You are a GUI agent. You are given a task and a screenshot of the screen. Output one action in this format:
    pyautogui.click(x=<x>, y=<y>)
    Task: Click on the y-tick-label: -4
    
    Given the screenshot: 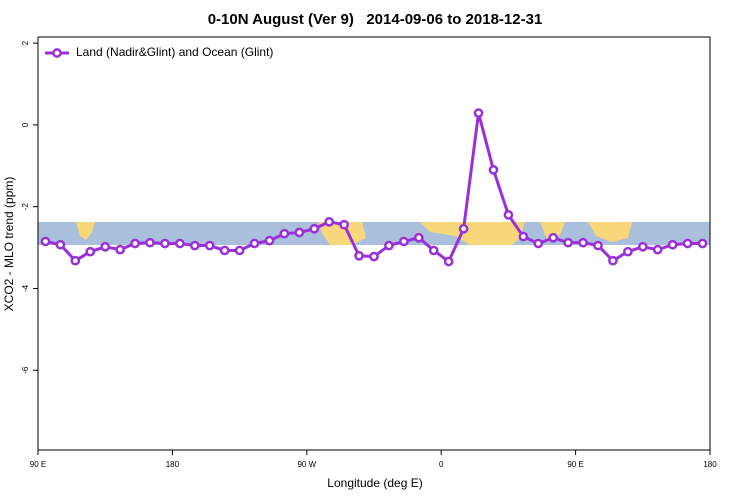 What is the action you would take?
    pyautogui.click(x=25, y=288)
    